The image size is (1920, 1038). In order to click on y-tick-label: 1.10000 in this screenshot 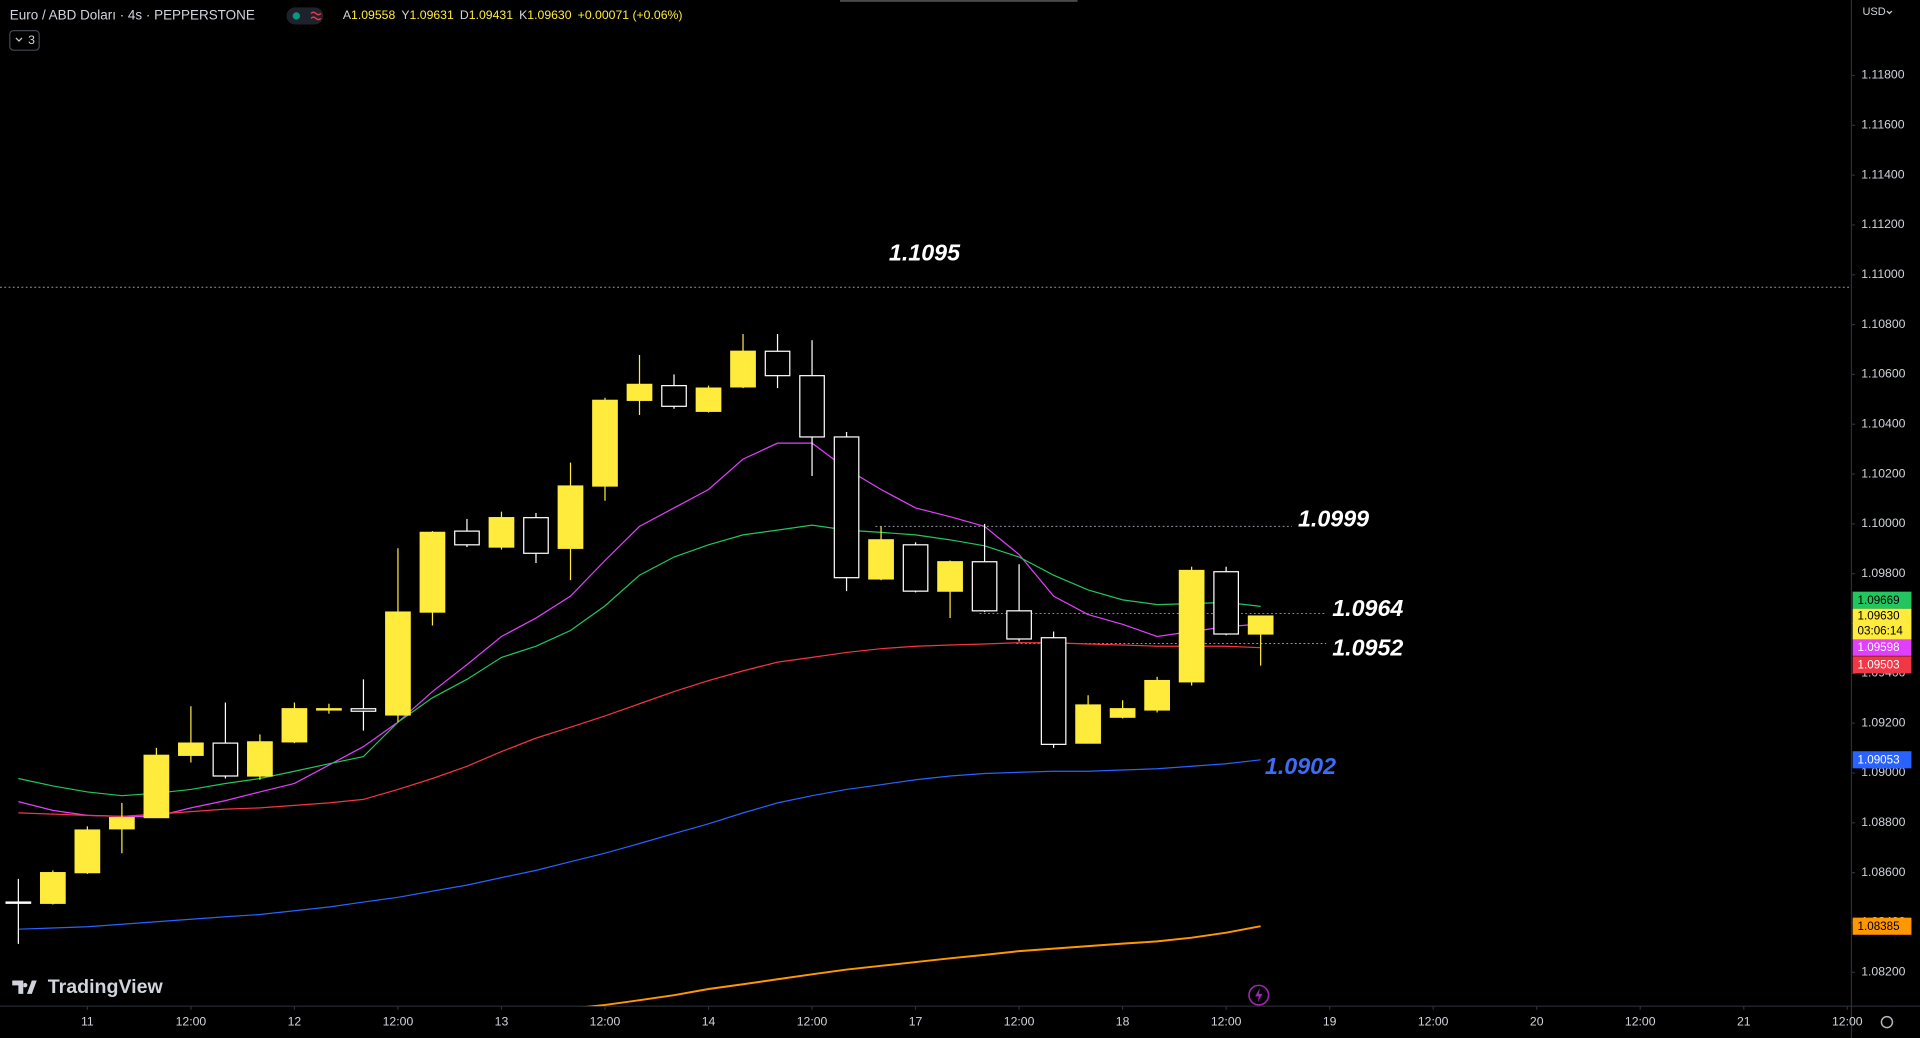, I will do `click(1883, 523)`.